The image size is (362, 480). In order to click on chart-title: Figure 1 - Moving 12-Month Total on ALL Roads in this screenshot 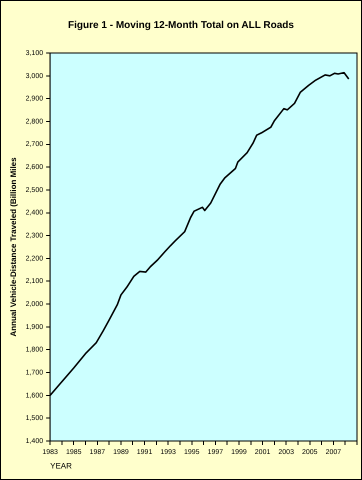, I will do `click(181, 25)`.